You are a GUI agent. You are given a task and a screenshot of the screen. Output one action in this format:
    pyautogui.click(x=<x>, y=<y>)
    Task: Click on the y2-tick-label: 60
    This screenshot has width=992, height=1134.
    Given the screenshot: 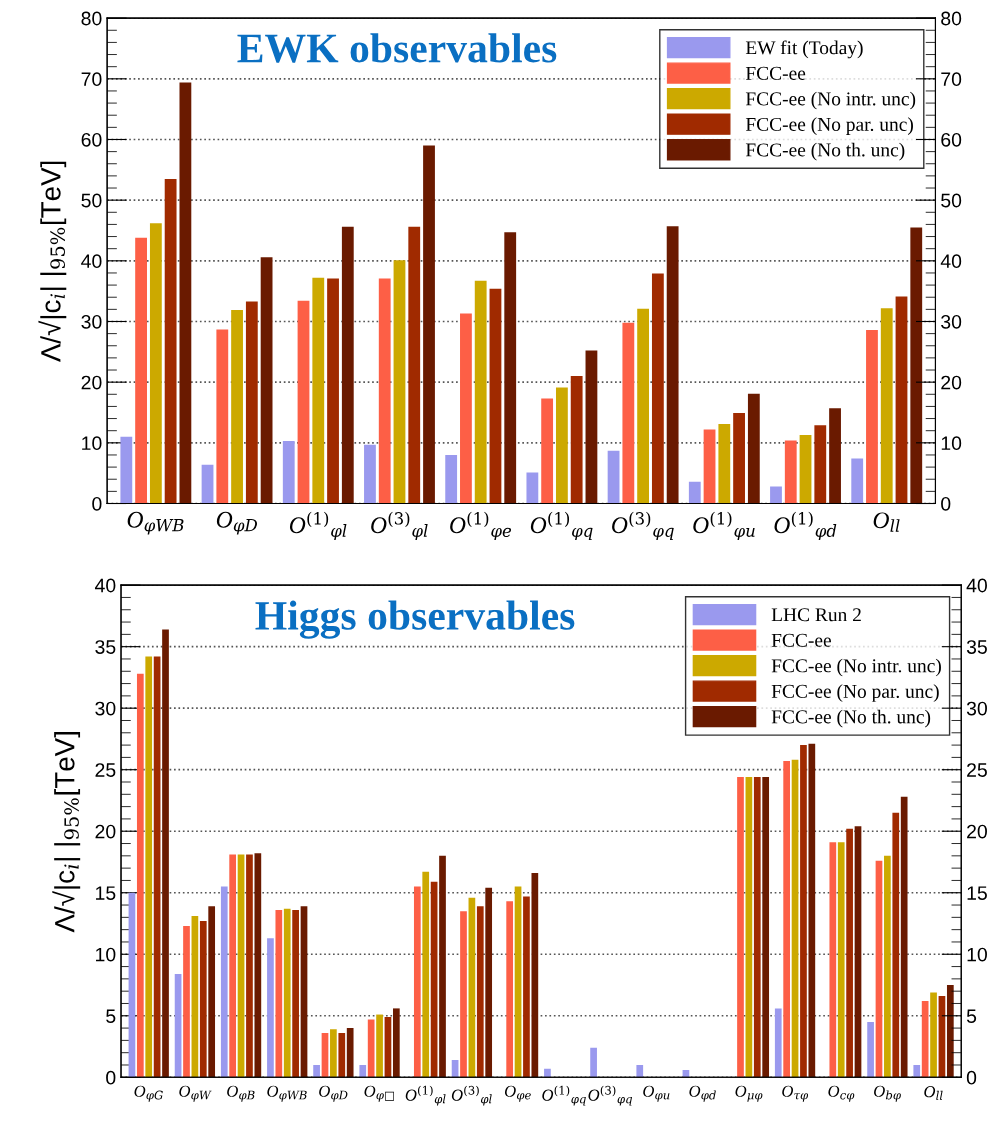 What is the action you would take?
    pyautogui.click(x=951, y=139)
    